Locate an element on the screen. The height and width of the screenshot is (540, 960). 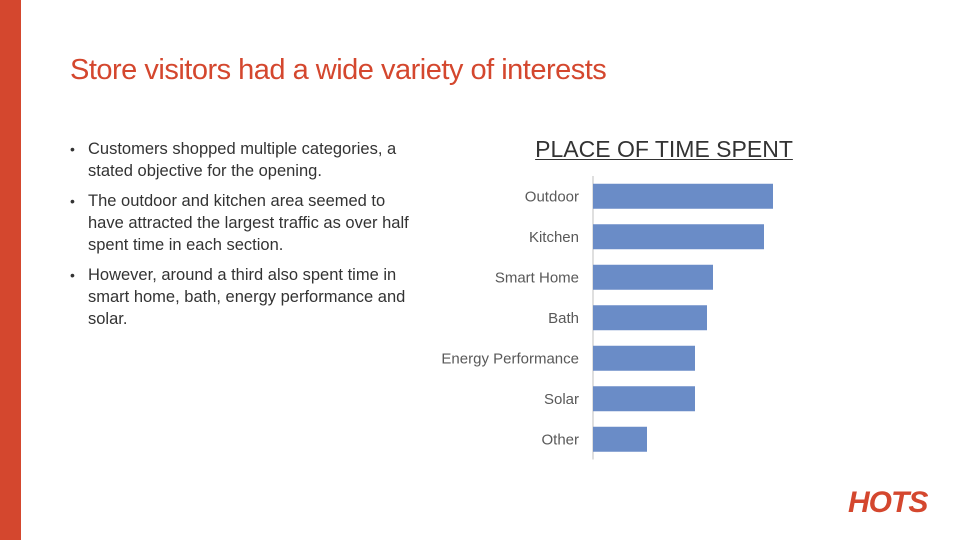
category-label: Bath is located at coordinates (563, 318).